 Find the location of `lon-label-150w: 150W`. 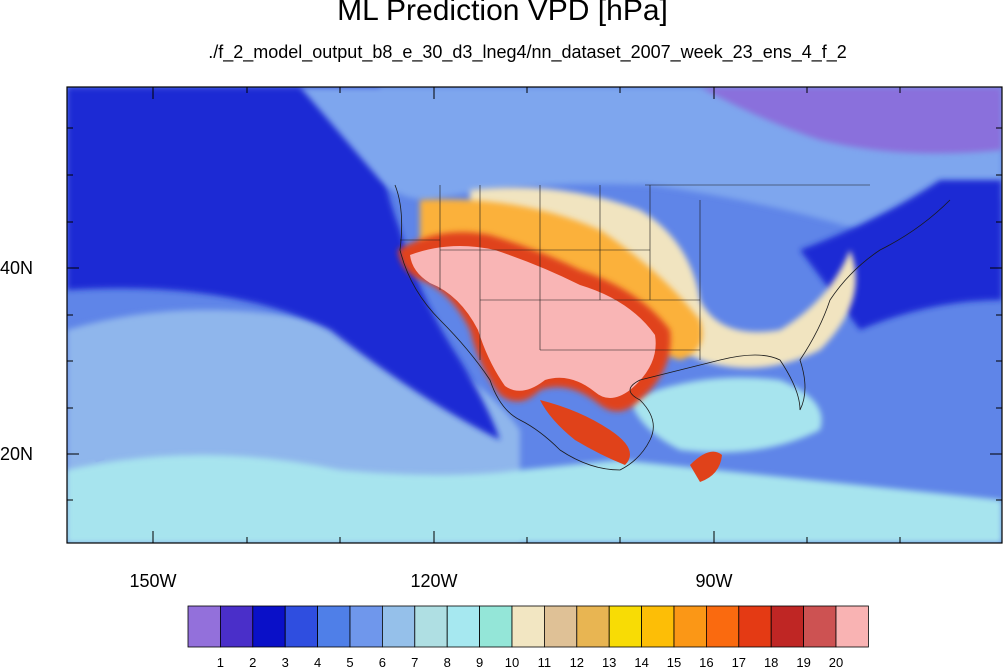

lon-label-150w: 150W is located at coordinates (153, 581).